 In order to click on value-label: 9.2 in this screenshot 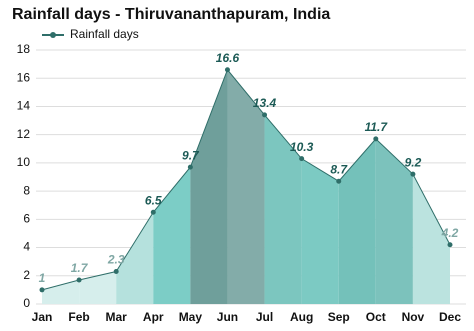, I will do `click(413, 162)`.